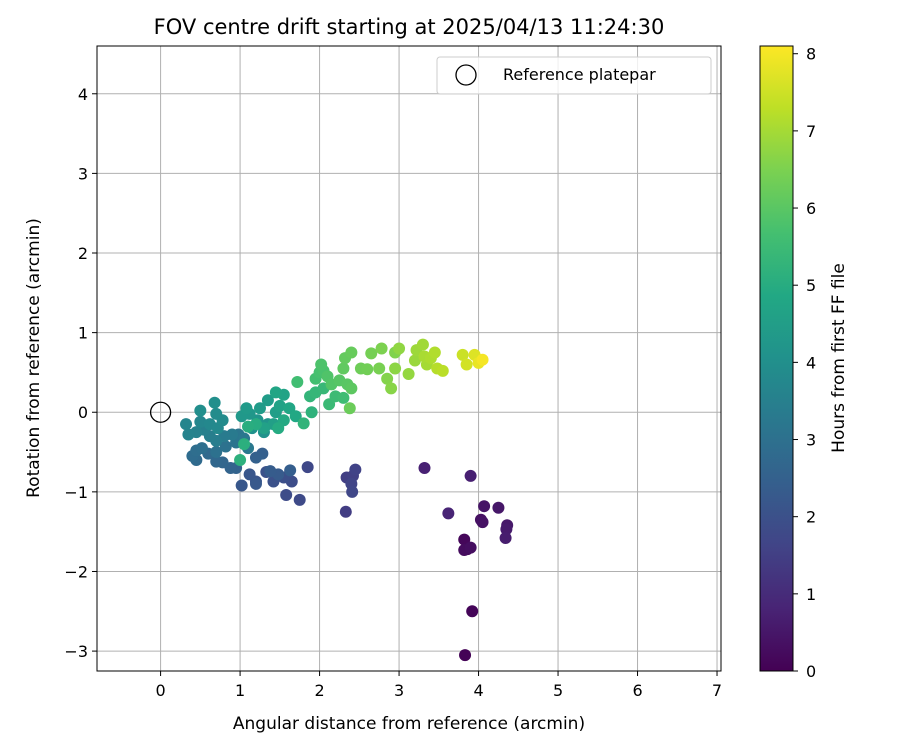 This screenshot has width=900, height=750. I want to click on x-tick-label: 4, so click(478, 690).